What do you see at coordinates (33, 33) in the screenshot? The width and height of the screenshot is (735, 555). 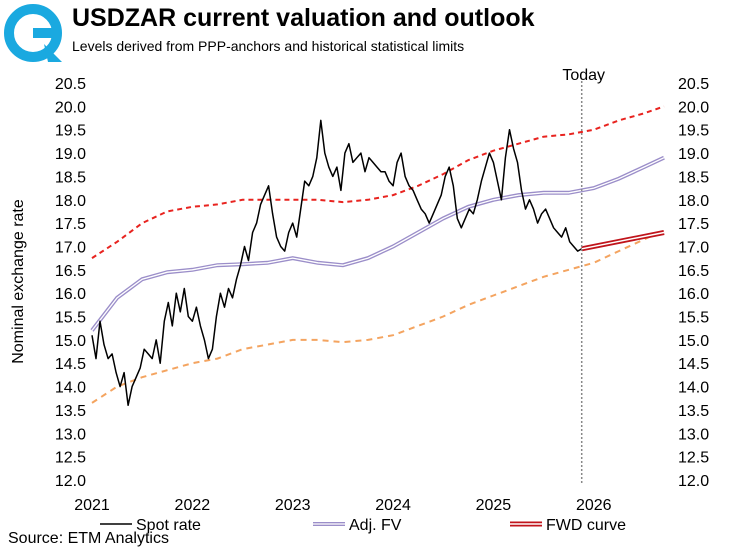 I see `etm-logo-icon` at bounding box center [33, 33].